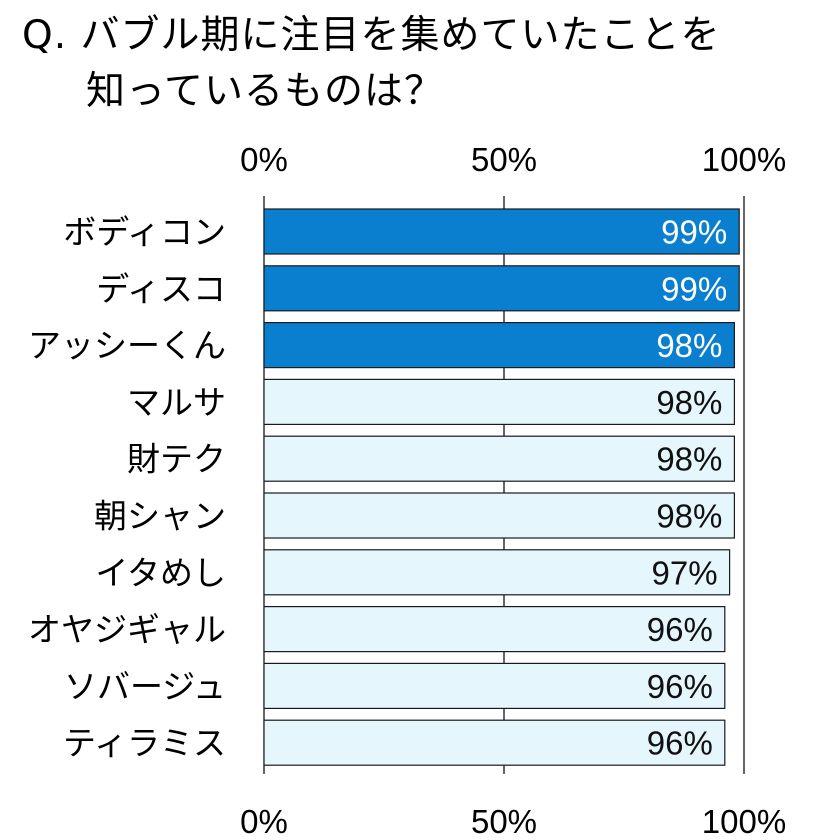 The width and height of the screenshot is (826, 840). What do you see at coordinates (265, 91) in the screenshot?
I see `title-line-2: 知っているものは？` at bounding box center [265, 91].